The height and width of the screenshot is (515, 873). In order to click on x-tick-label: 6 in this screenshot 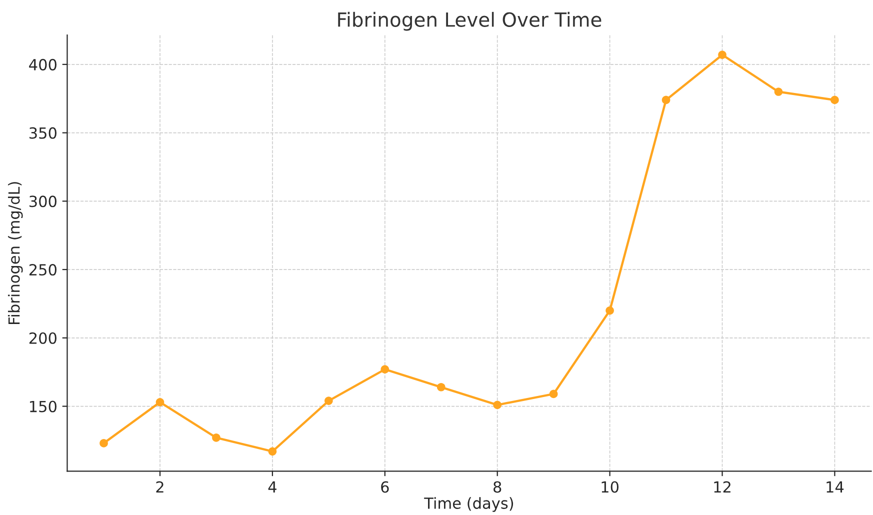, I will do `click(385, 487)`.